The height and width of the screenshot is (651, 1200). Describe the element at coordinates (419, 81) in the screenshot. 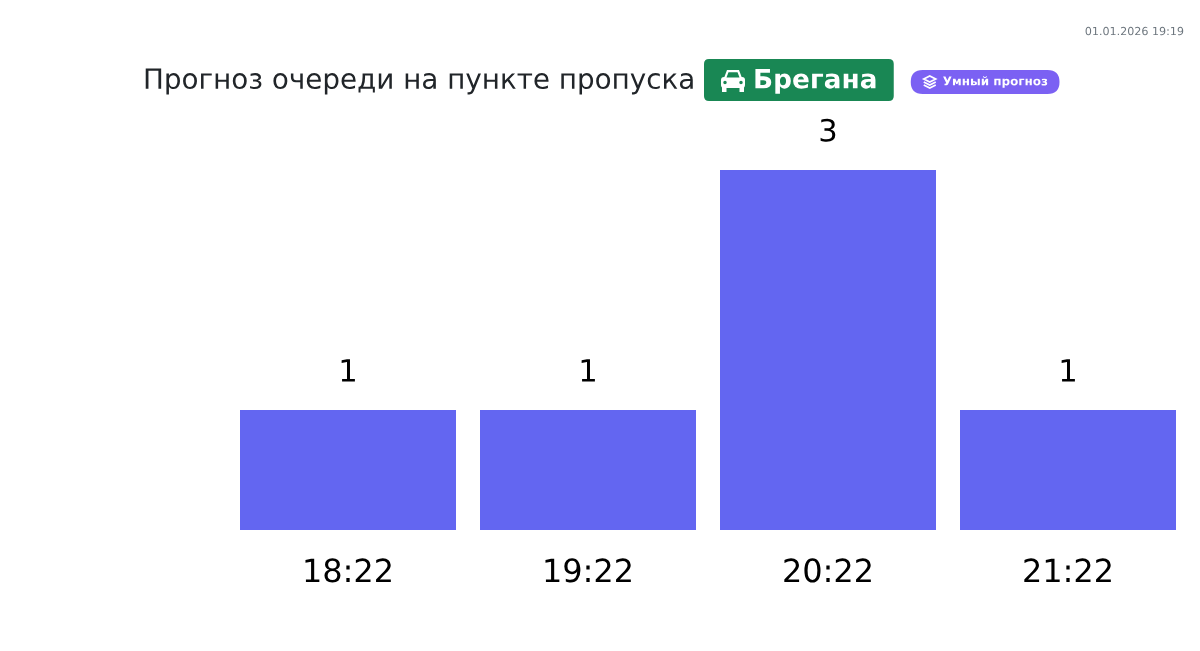

I see `chart-title: Прогноз очереди на пункте пропуска` at that location.